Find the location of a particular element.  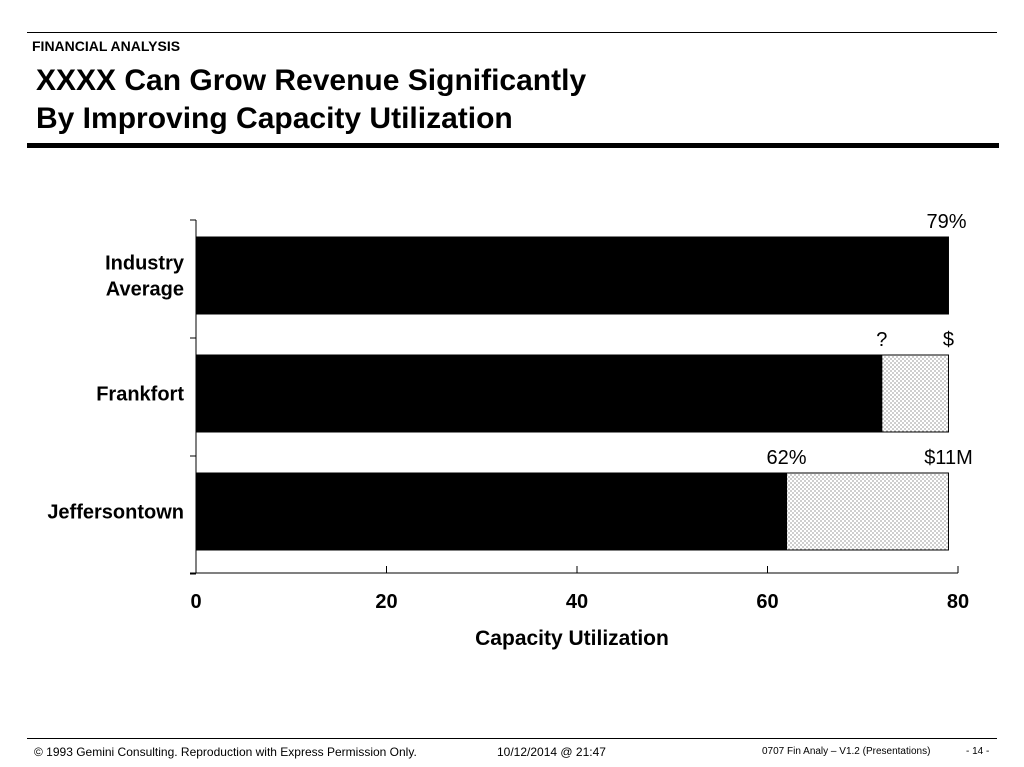

x-tick-label: 20 is located at coordinates (386, 602).